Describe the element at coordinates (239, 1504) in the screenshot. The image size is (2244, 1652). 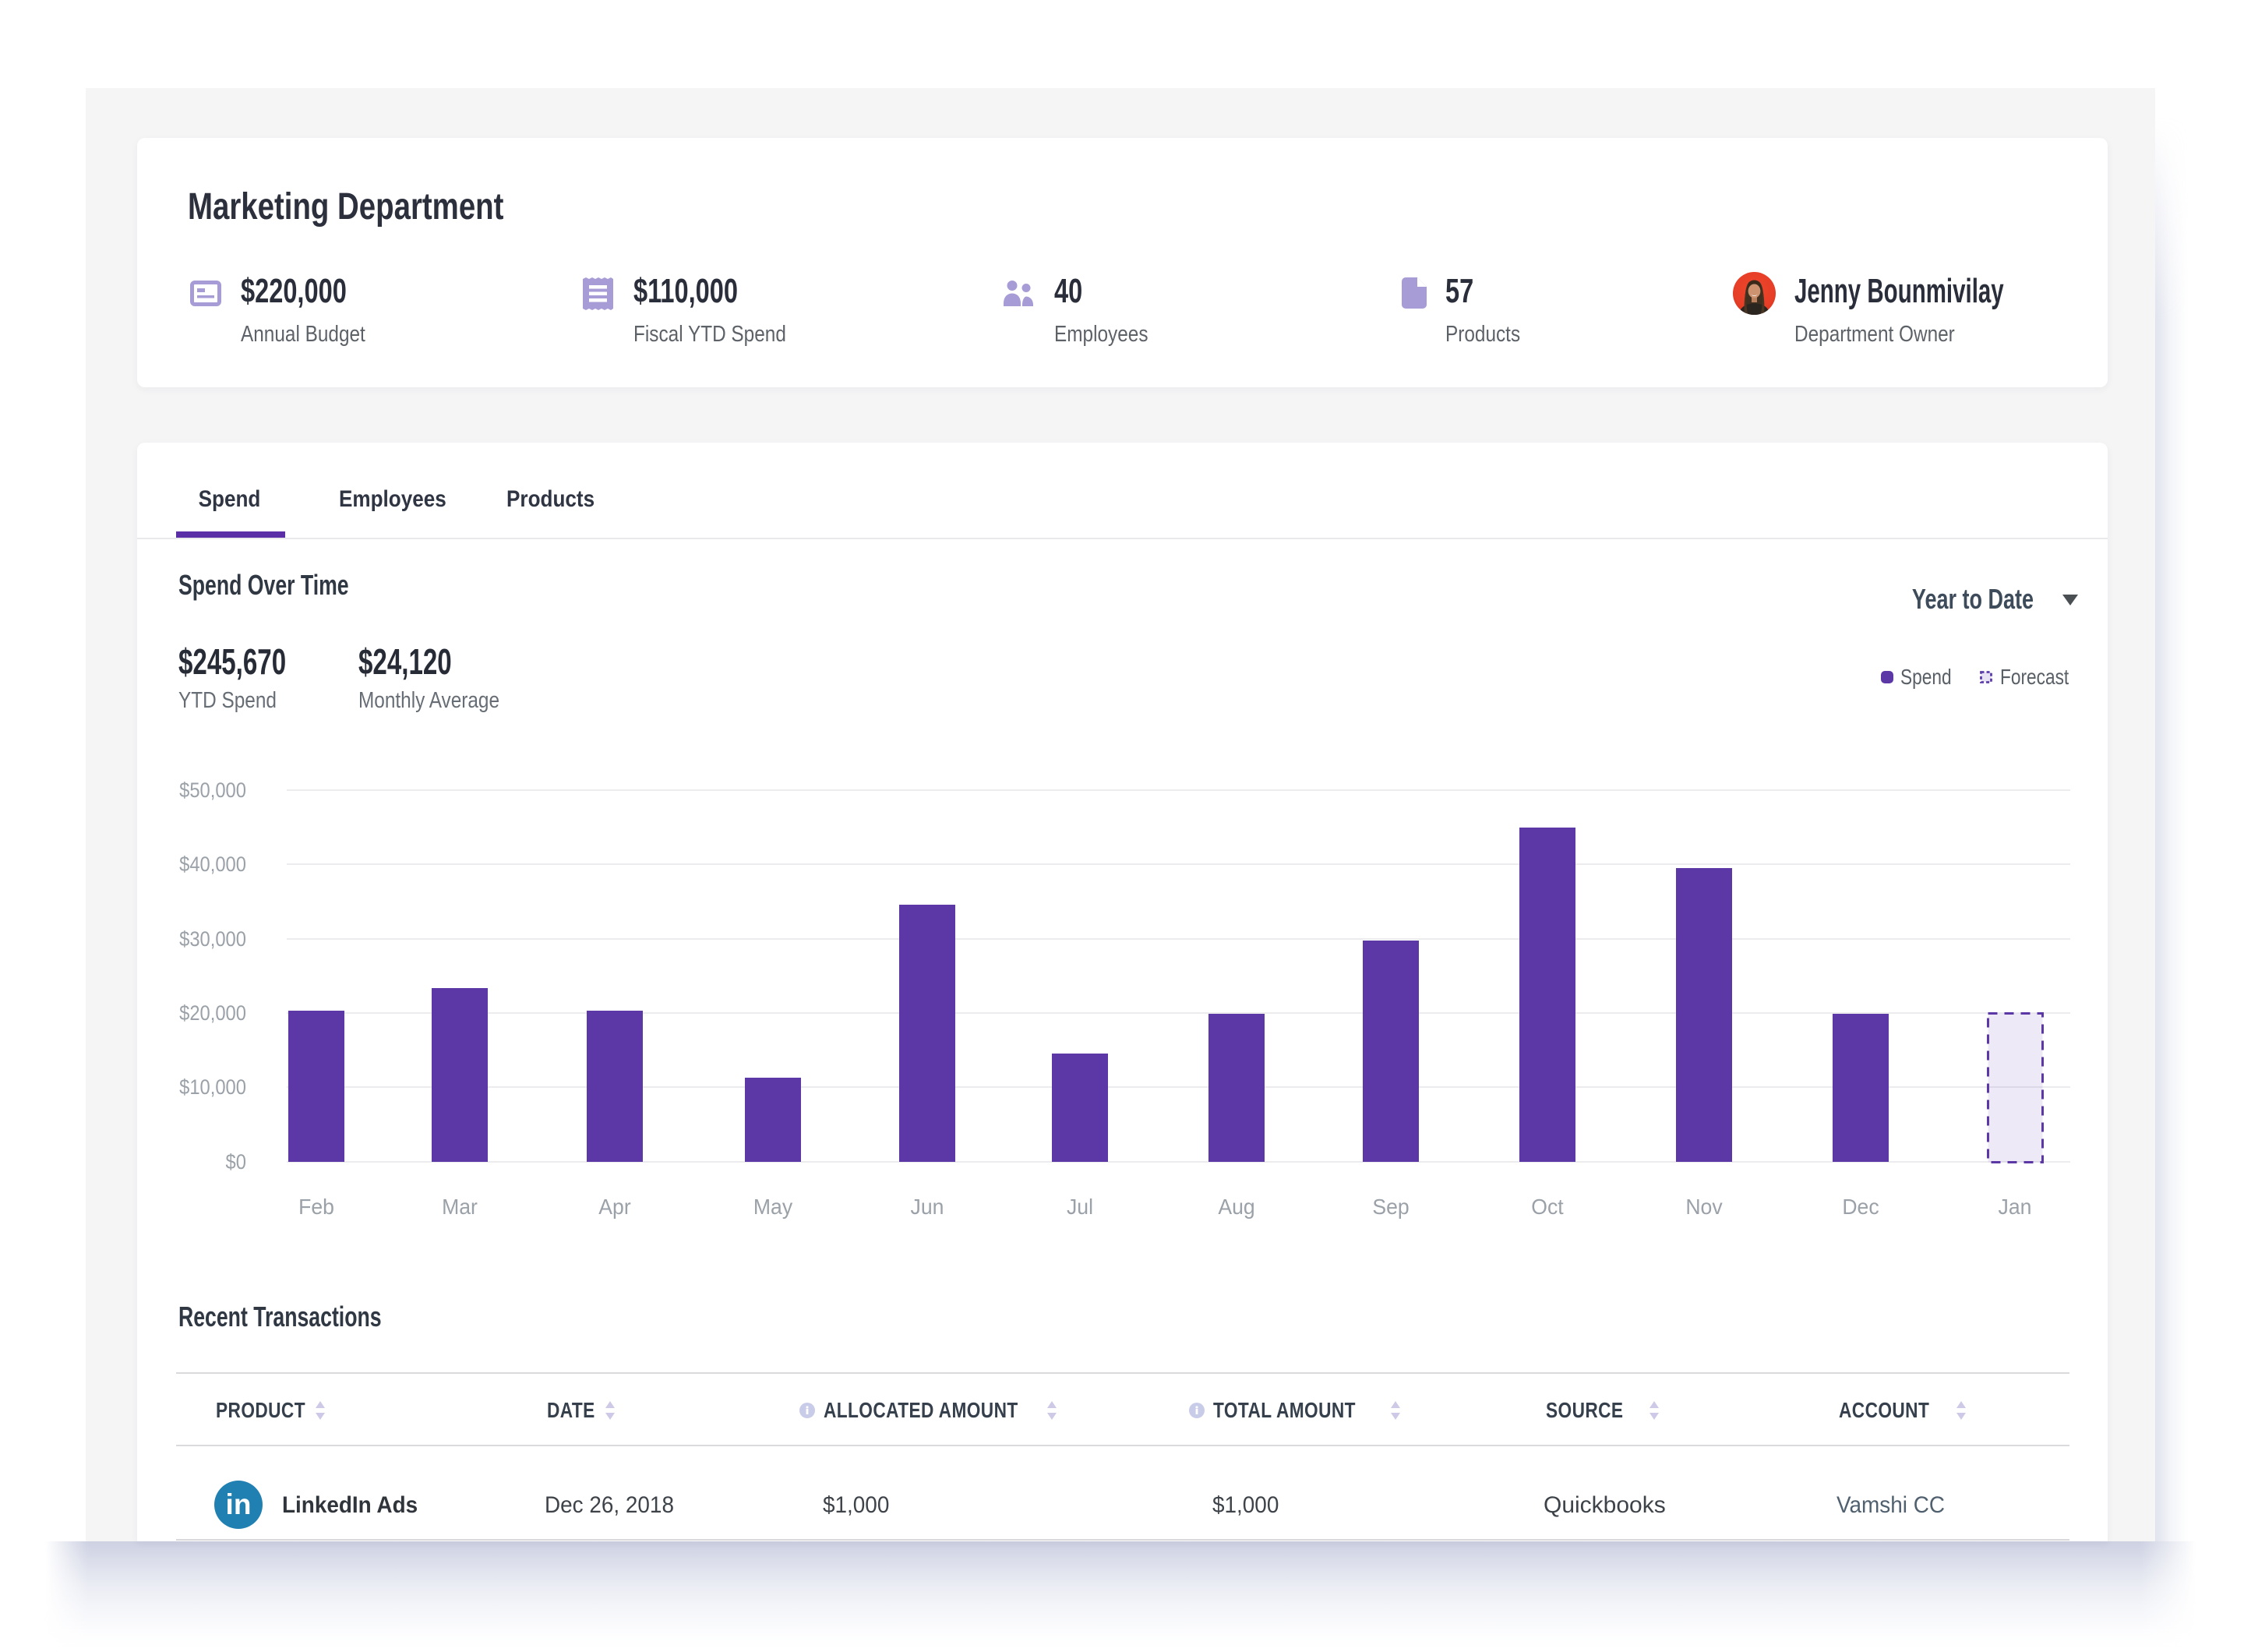
I see `svg-text: in` at that location.